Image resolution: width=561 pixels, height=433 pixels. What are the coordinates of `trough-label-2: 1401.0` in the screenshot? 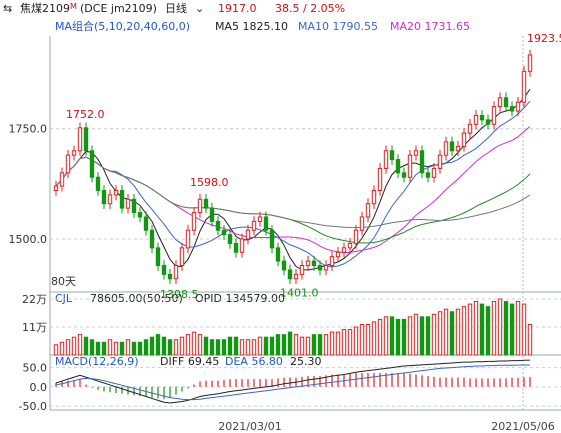 It's located at (299, 293).